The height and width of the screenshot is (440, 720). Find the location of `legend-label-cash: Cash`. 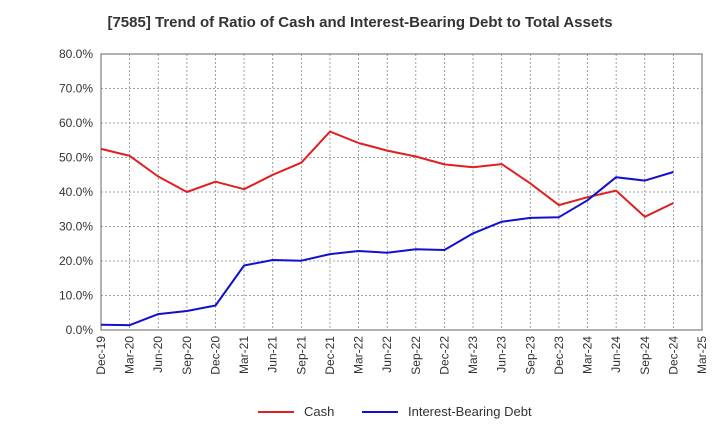

legend-label-cash: Cash is located at coordinates (319, 411).